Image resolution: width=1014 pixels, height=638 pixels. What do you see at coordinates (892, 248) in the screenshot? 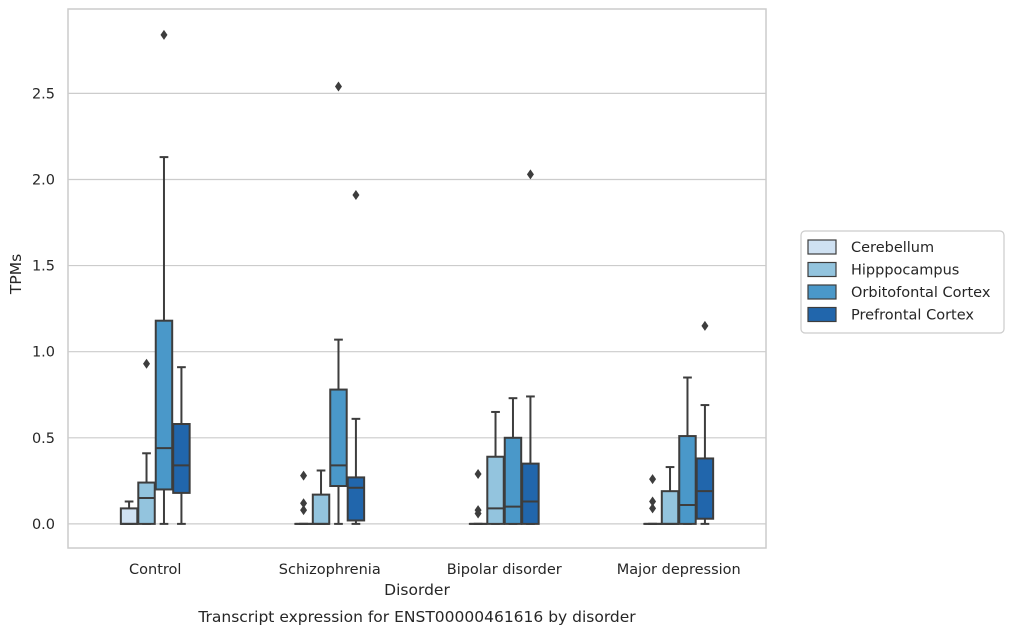
I see `legend-label: Cerebellum` at bounding box center [892, 248].